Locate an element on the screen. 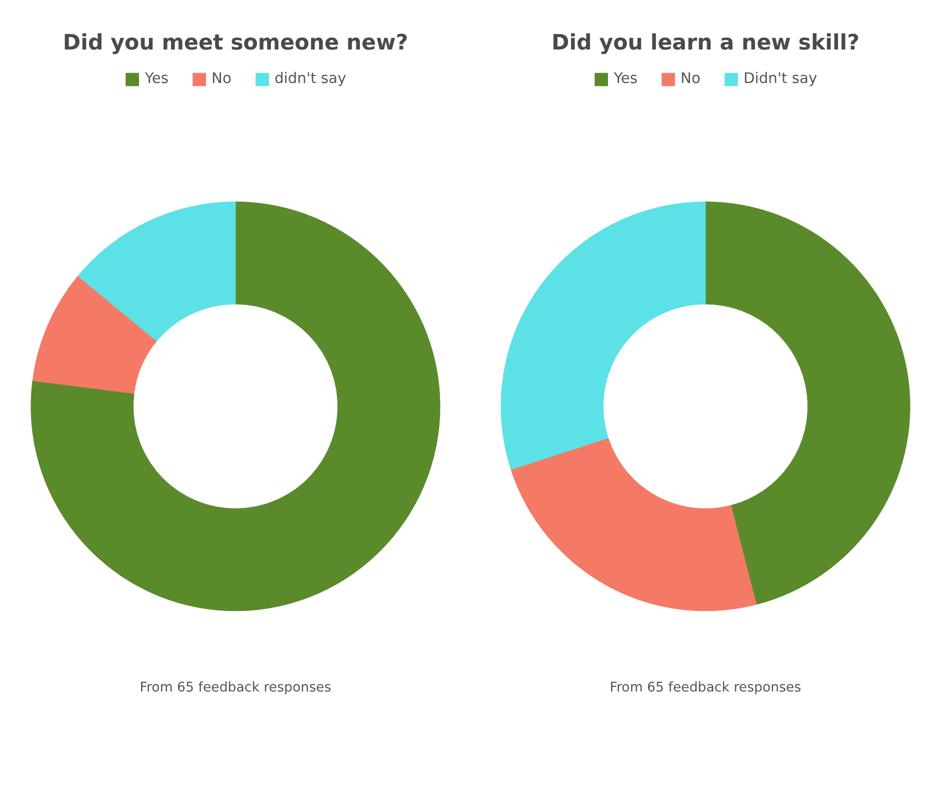 This screenshot has width=940, height=788. legend-label: didn't say is located at coordinates (310, 78).